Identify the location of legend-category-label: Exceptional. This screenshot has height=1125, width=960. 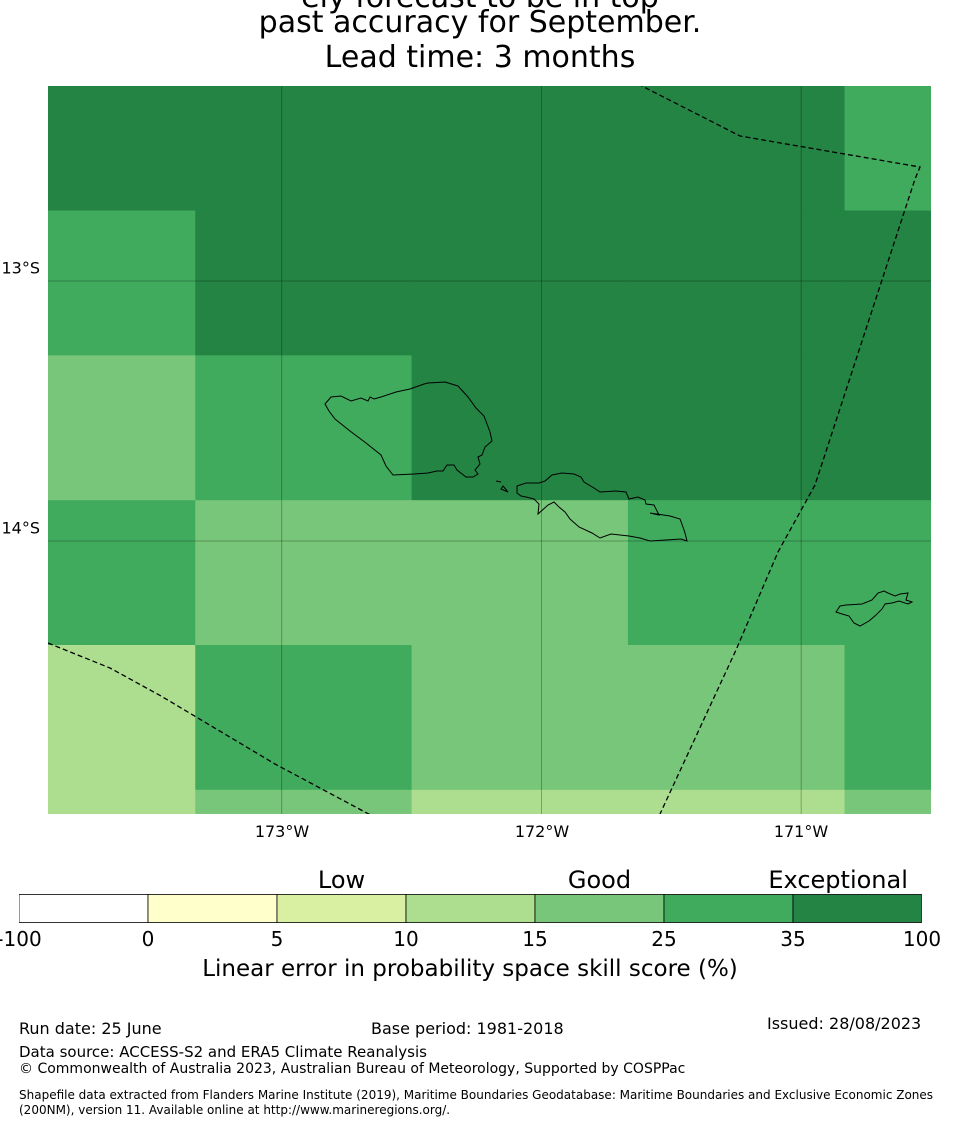
(838, 880).